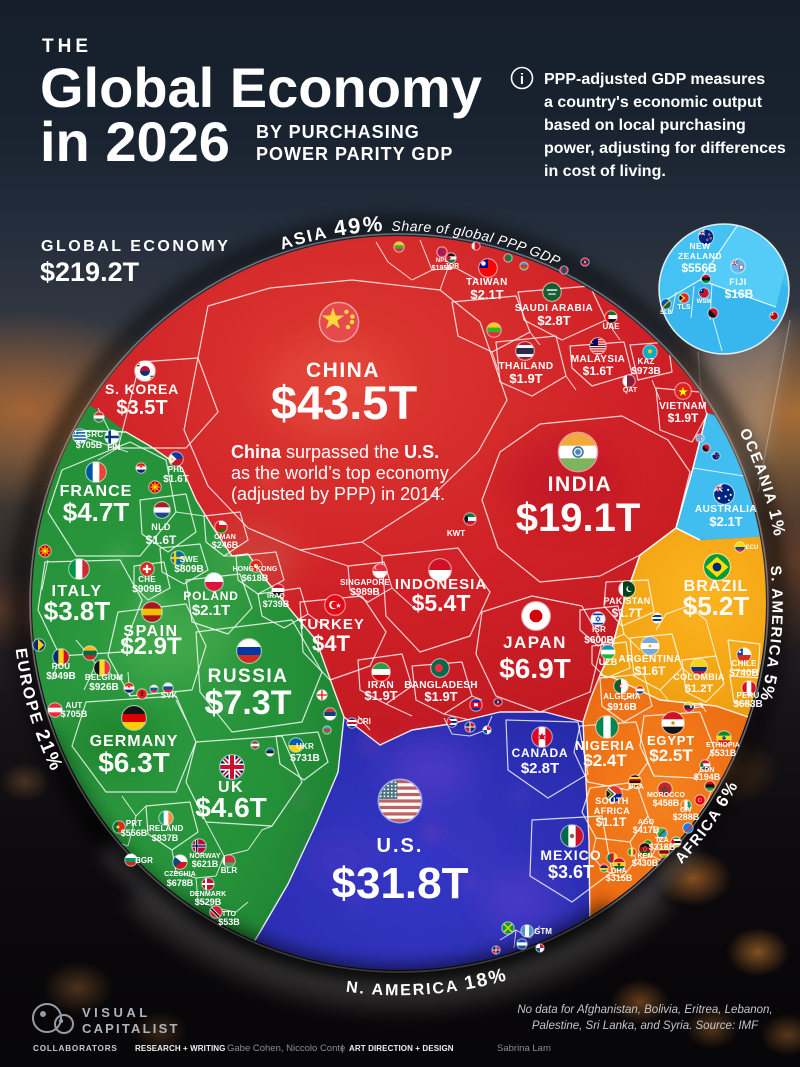 The image size is (800, 1067). What do you see at coordinates (743, 673) in the screenshot?
I see `svg-text: $740B` at bounding box center [743, 673].